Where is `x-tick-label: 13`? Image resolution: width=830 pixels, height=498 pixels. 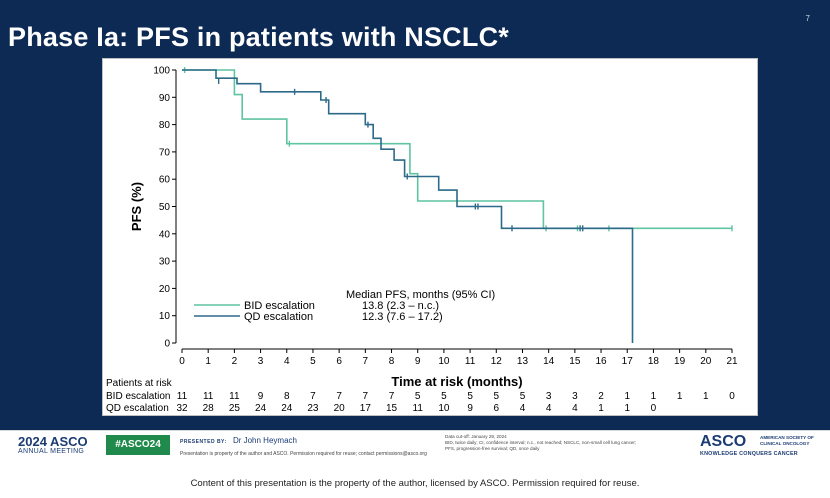
x-tick-label: 13 is located at coordinates (523, 361).